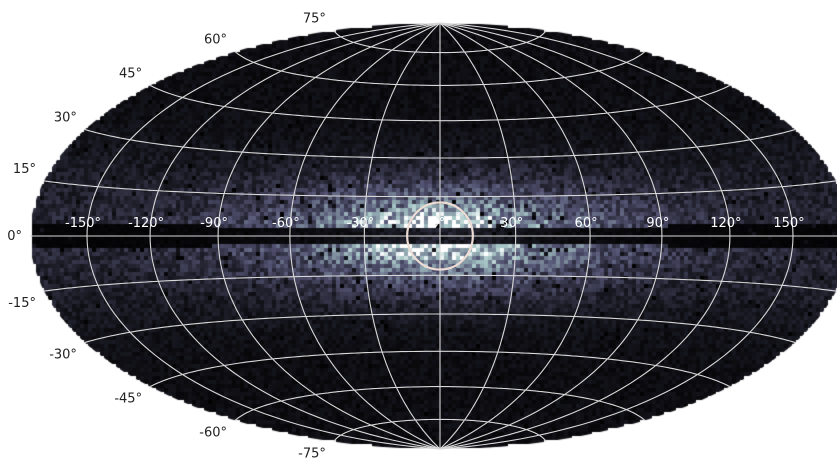 The image size is (837, 470). I want to click on meridian-line--30, so click(402, 236).